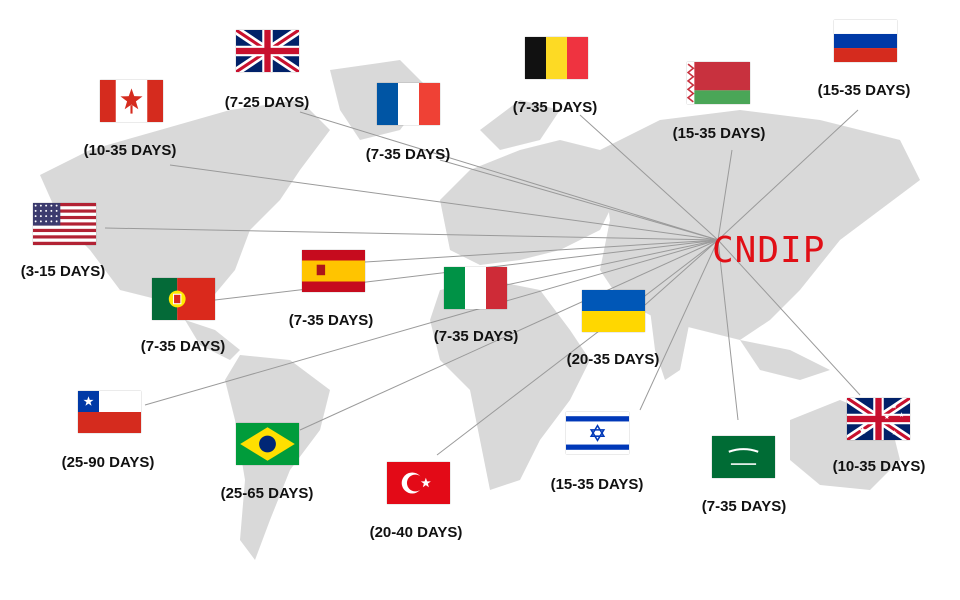 The height and width of the screenshot is (600, 960). Describe the element at coordinates (613, 359) in the screenshot. I see `delivery-time-label: (20-35 DAYS)` at that location.